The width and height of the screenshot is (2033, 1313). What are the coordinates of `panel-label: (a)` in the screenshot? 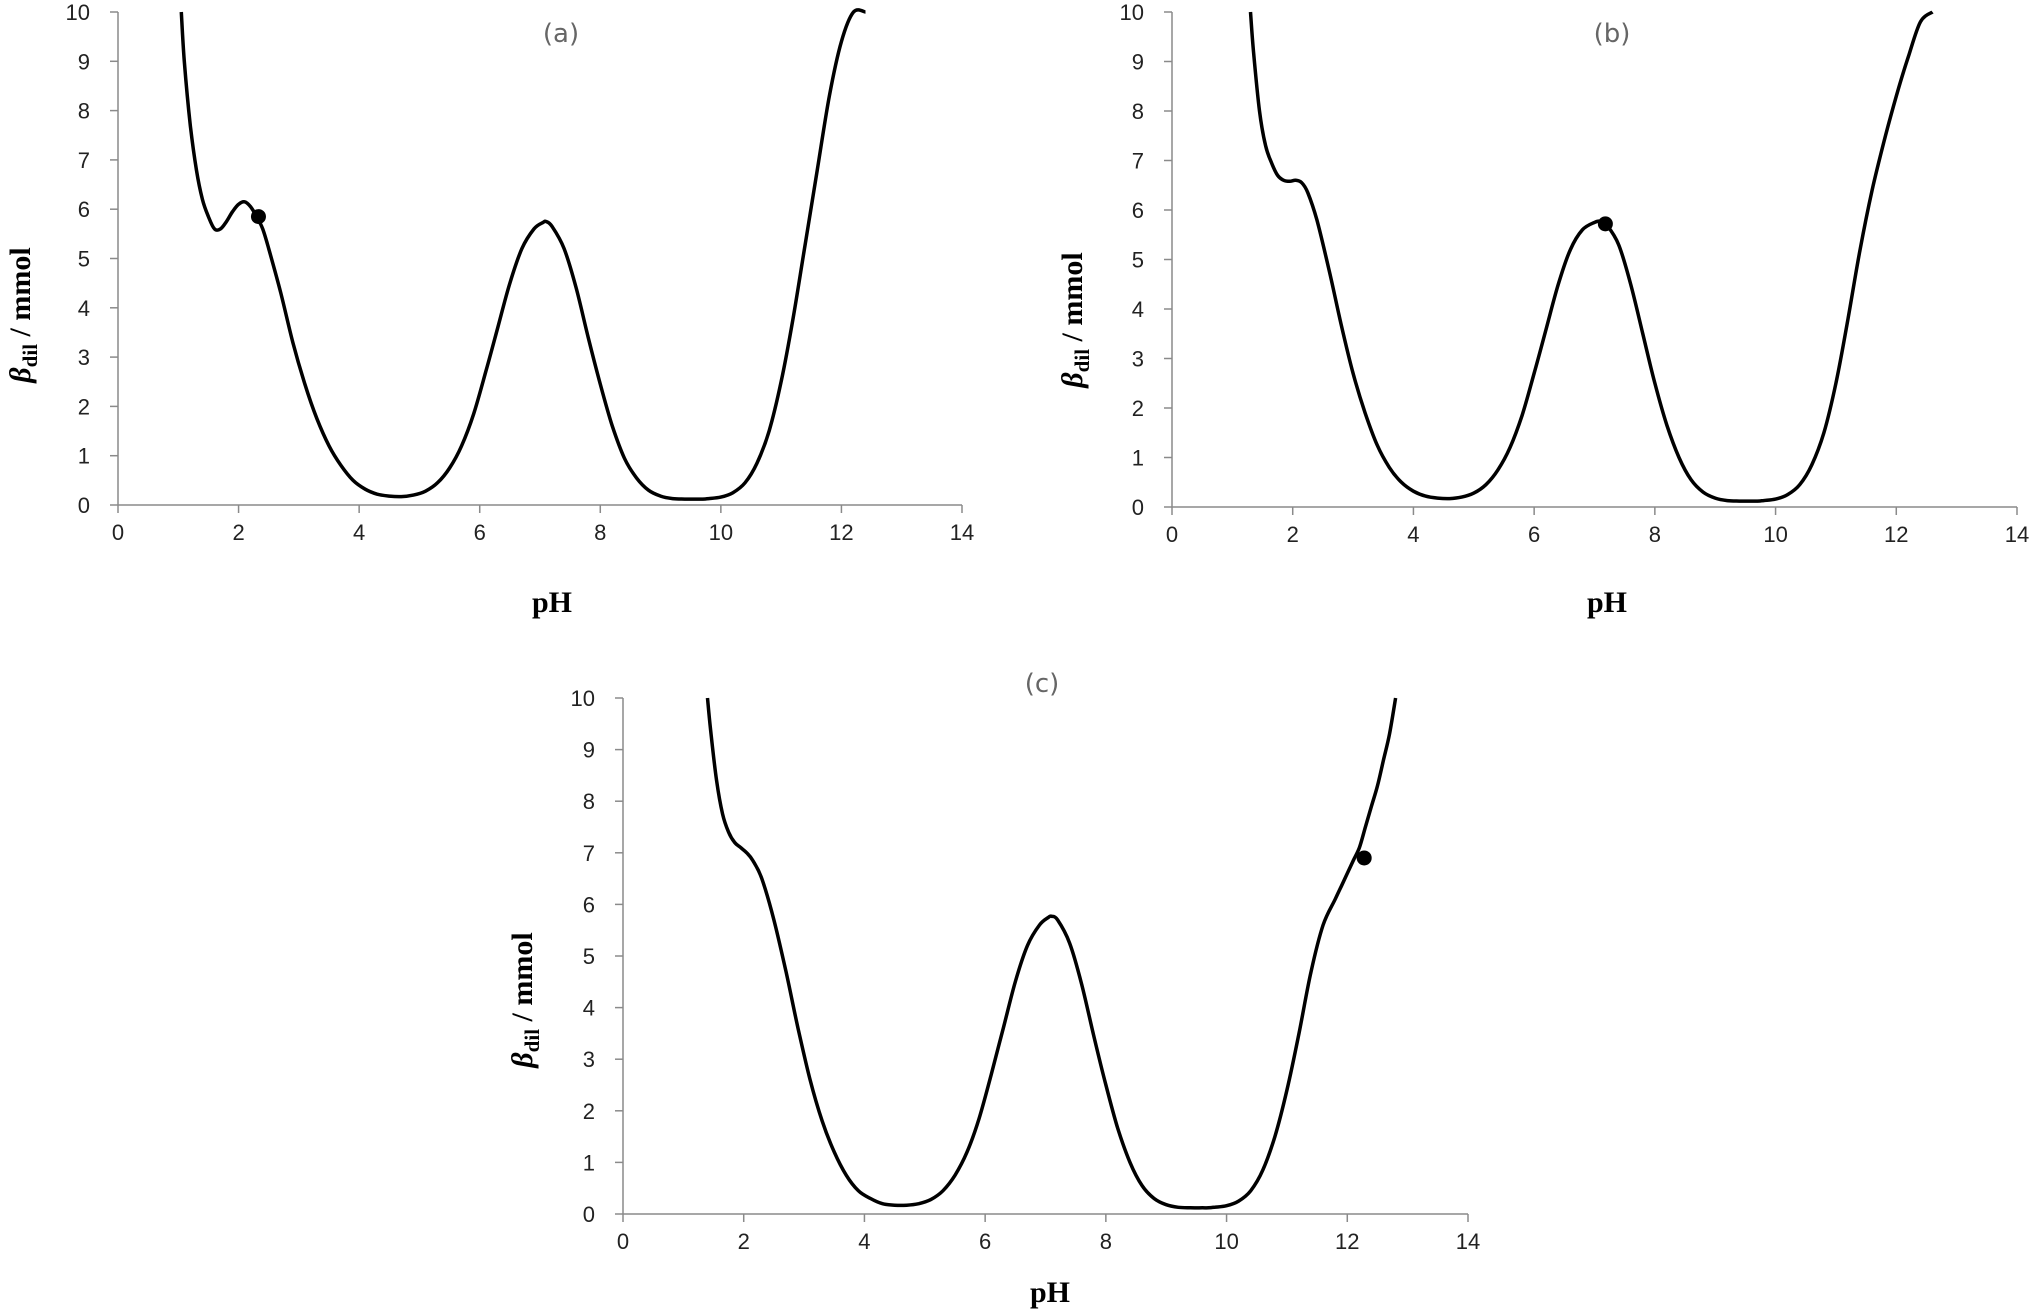 It's located at (561, 34).